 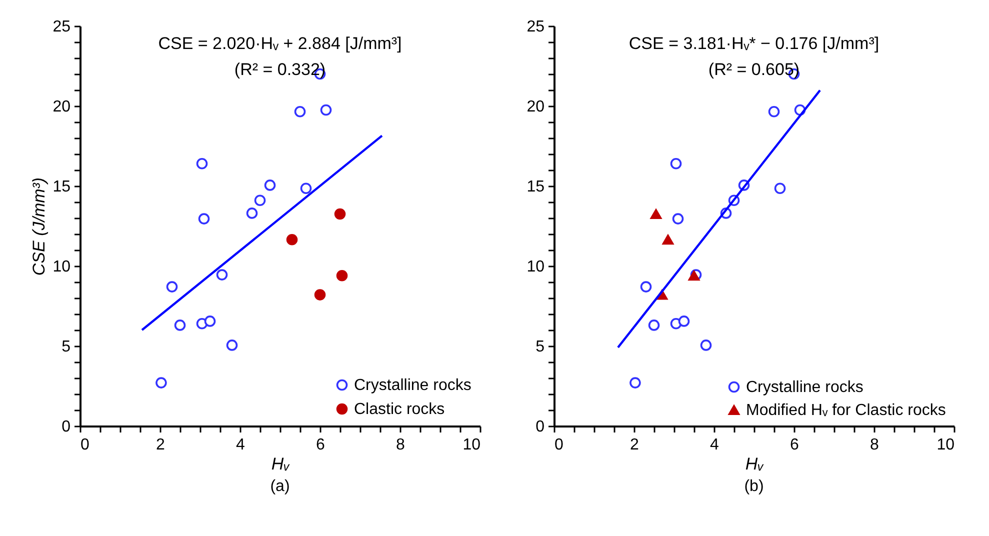 I want to click on y-axis-title: CSE (J/mm³), so click(x=39, y=226).